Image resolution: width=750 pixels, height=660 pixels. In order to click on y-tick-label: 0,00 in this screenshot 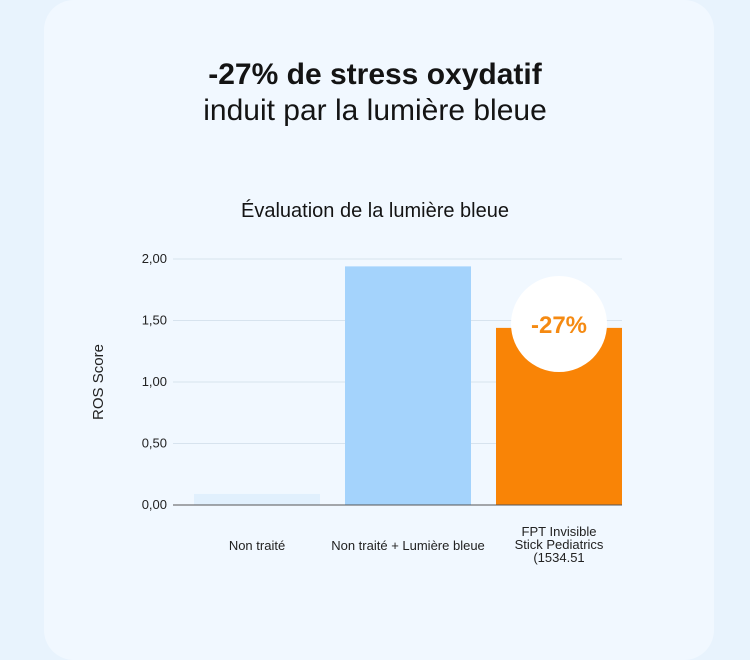, I will do `click(154, 504)`.